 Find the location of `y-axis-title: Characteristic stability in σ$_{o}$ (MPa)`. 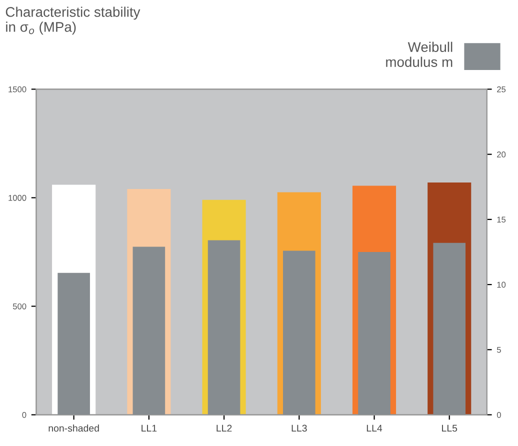

y-axis-title: Characteristic stability in σ$_{o}$ (MPa) is located at coordinates (73, 20).